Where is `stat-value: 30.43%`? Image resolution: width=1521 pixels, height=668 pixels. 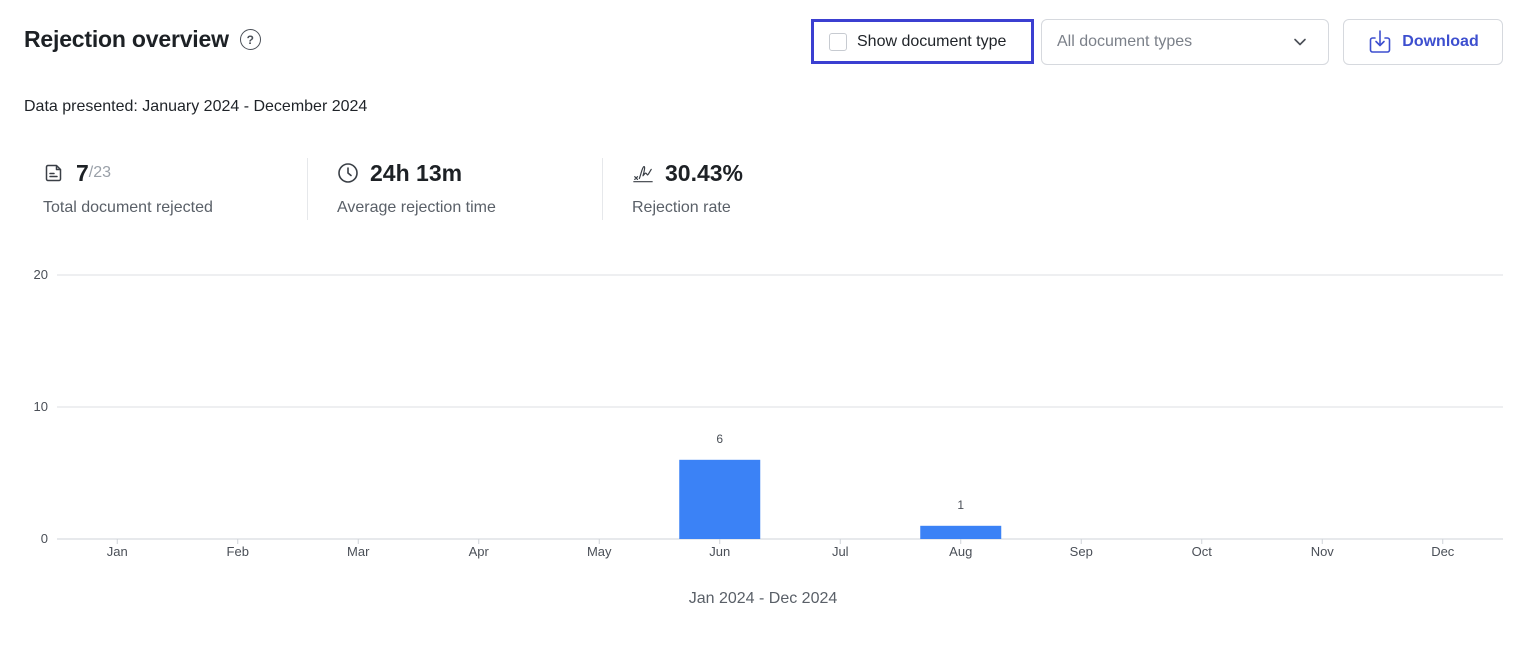
stat-value: 30.43% is located at coordinates (704, 172).